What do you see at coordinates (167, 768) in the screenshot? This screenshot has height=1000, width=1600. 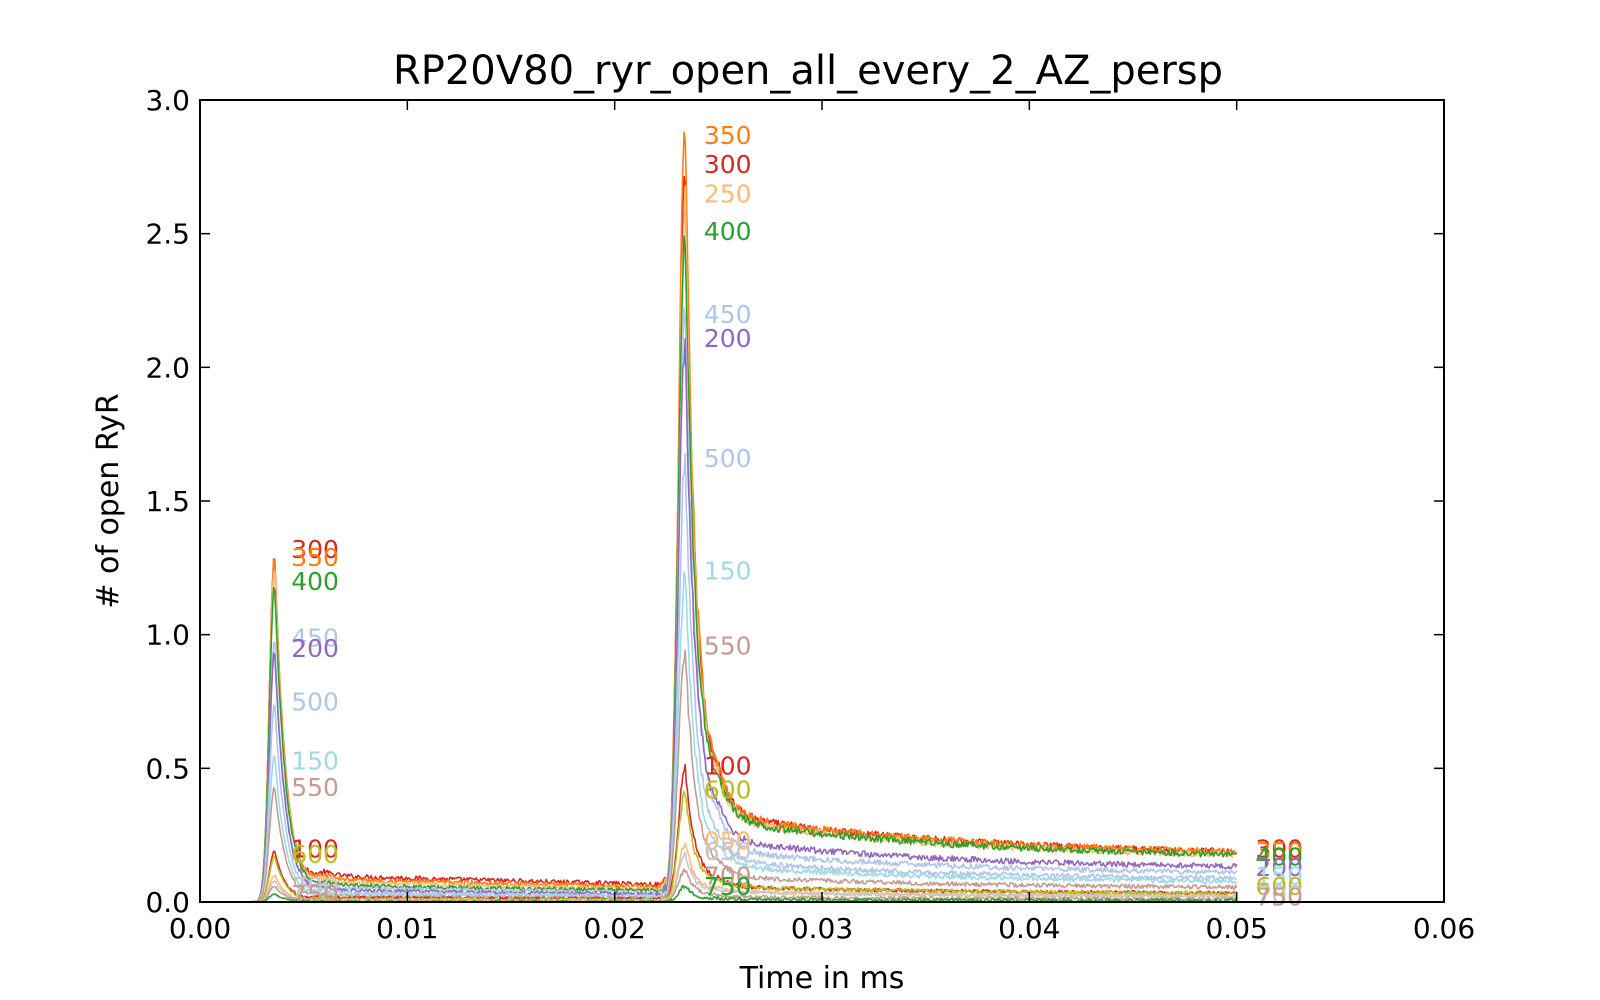 I see `y-tick-label: 0.5` at bounding box center [167, 768].